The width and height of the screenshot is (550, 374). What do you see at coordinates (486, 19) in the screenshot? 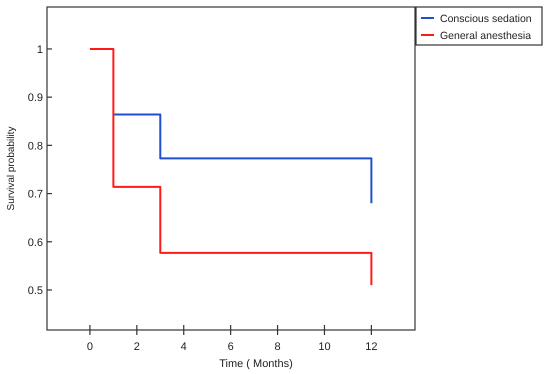
I see `legend-label: Conscious sedation` at bounding box center [486, 19].